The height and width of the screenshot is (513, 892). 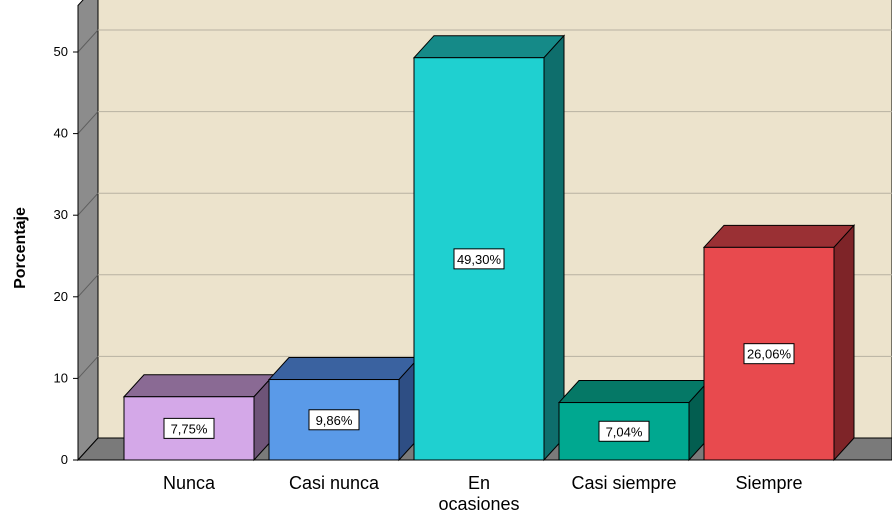 I want to click on y-tick-label: 30, so click(x=61, y=214).